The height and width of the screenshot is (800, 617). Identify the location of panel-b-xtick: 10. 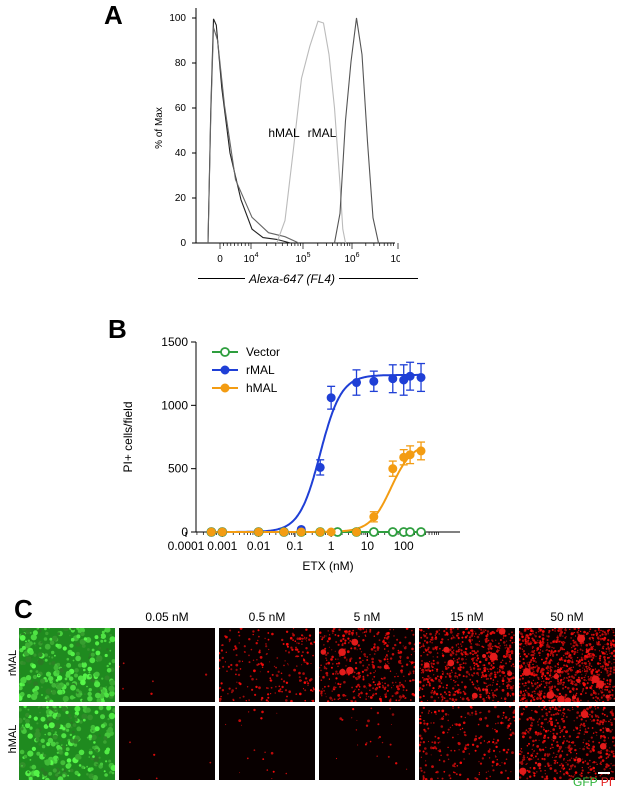
(368, 546).